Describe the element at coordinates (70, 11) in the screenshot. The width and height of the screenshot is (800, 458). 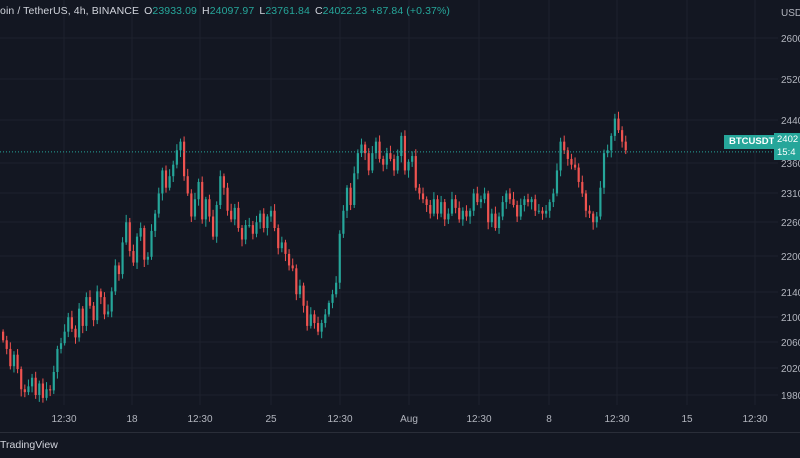
I see `symbol-title: oin / TetherUS, 4h, BINANCE` at that location.